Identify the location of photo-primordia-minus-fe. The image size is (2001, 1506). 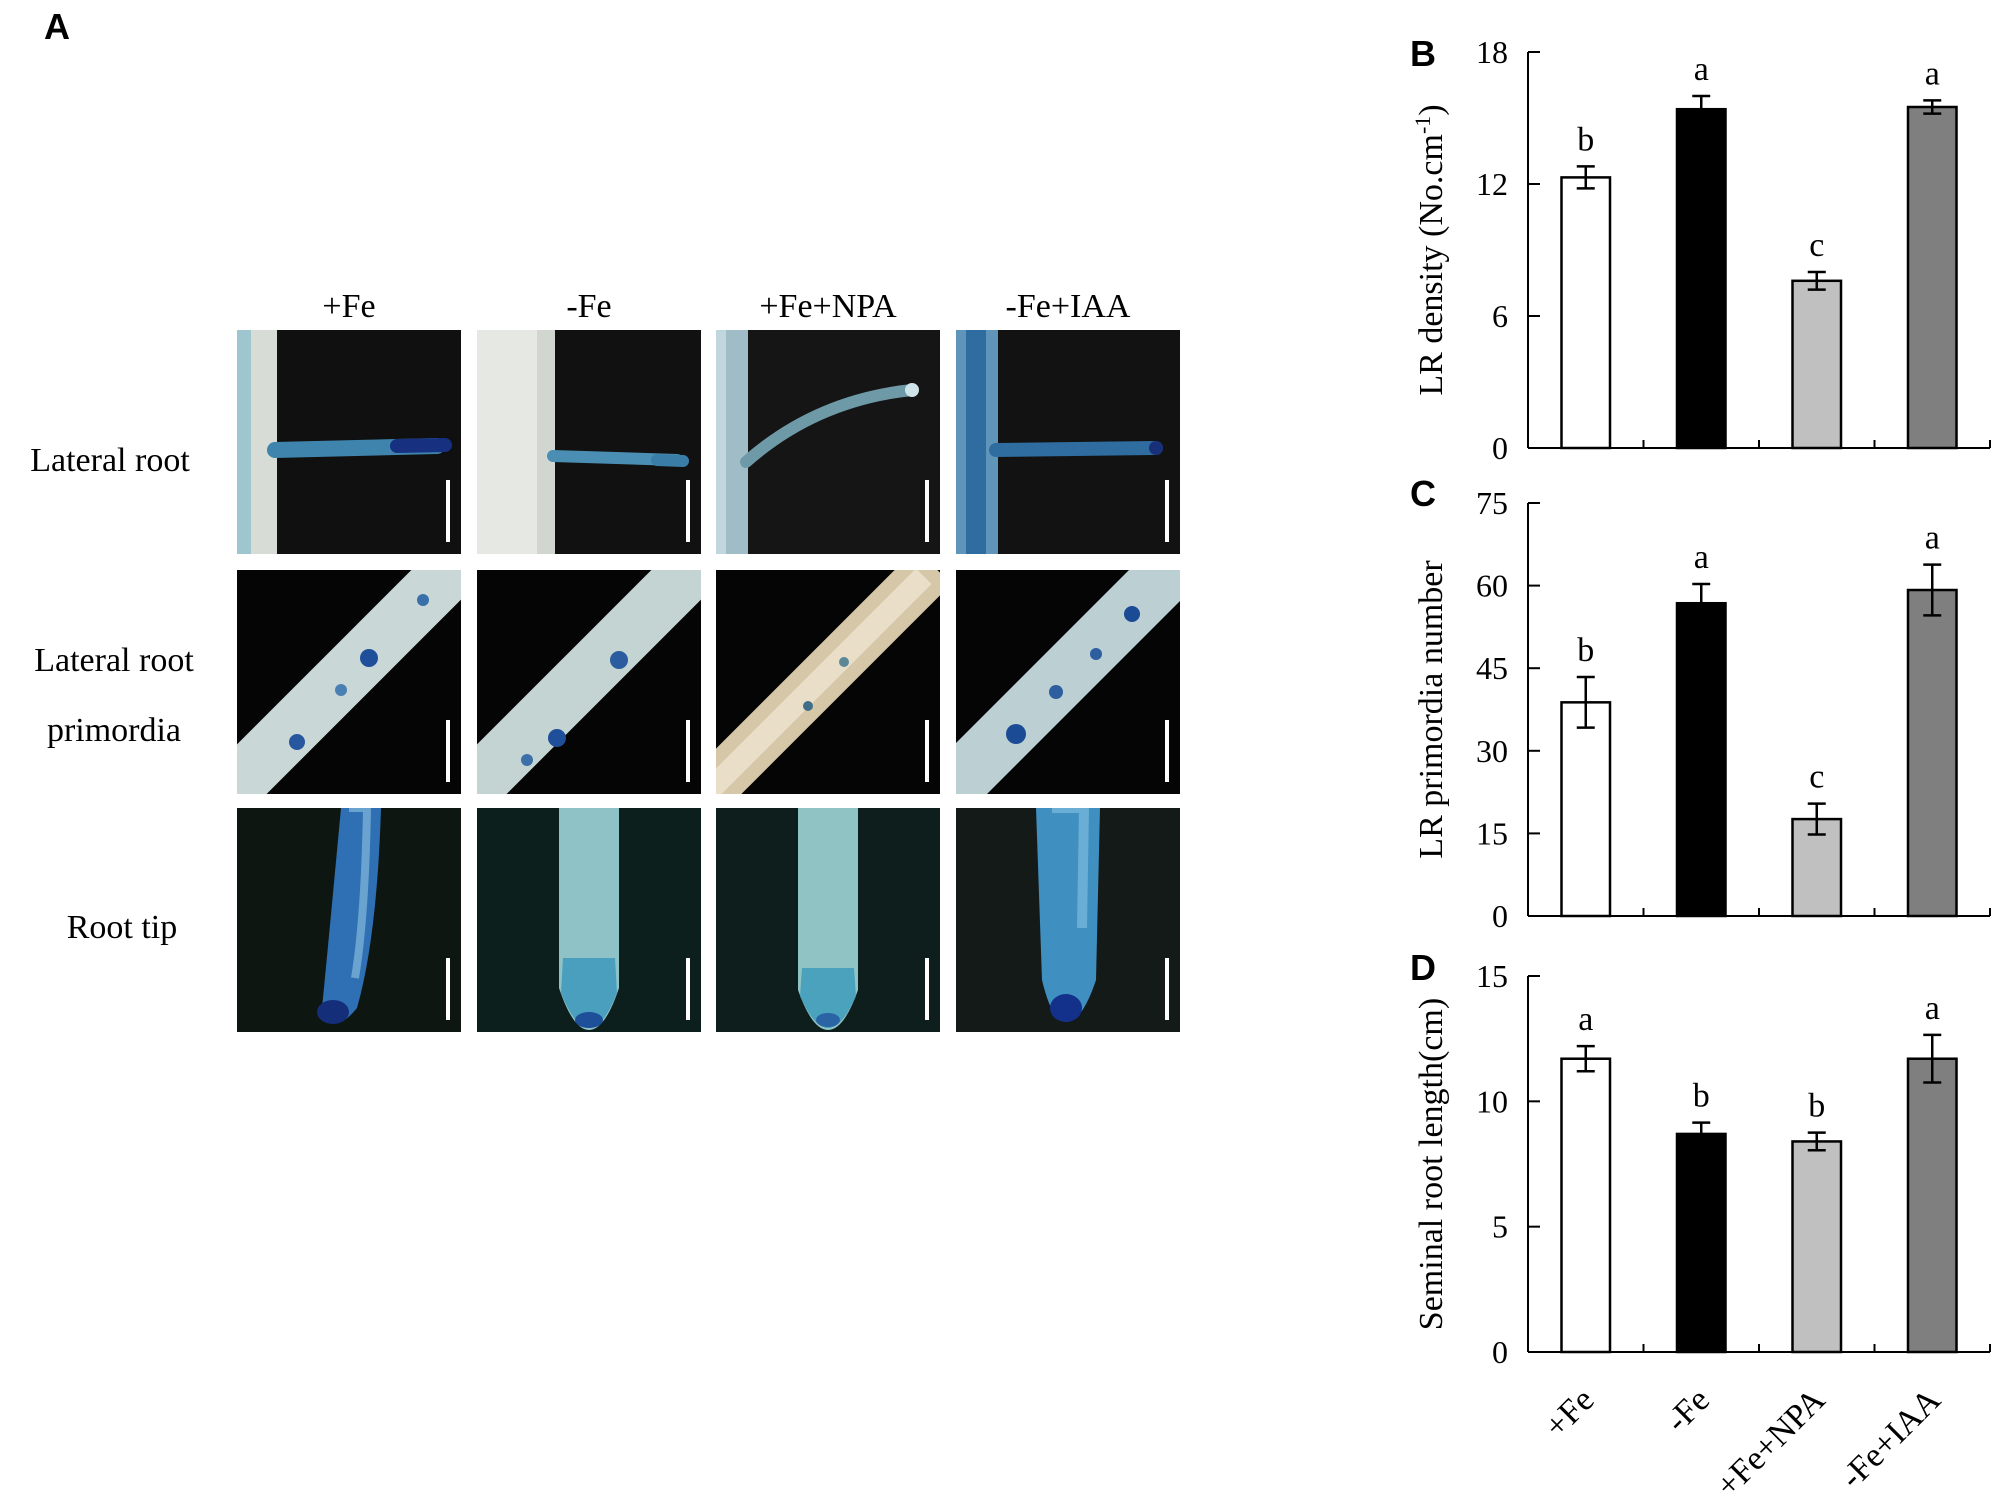
(589, 682).